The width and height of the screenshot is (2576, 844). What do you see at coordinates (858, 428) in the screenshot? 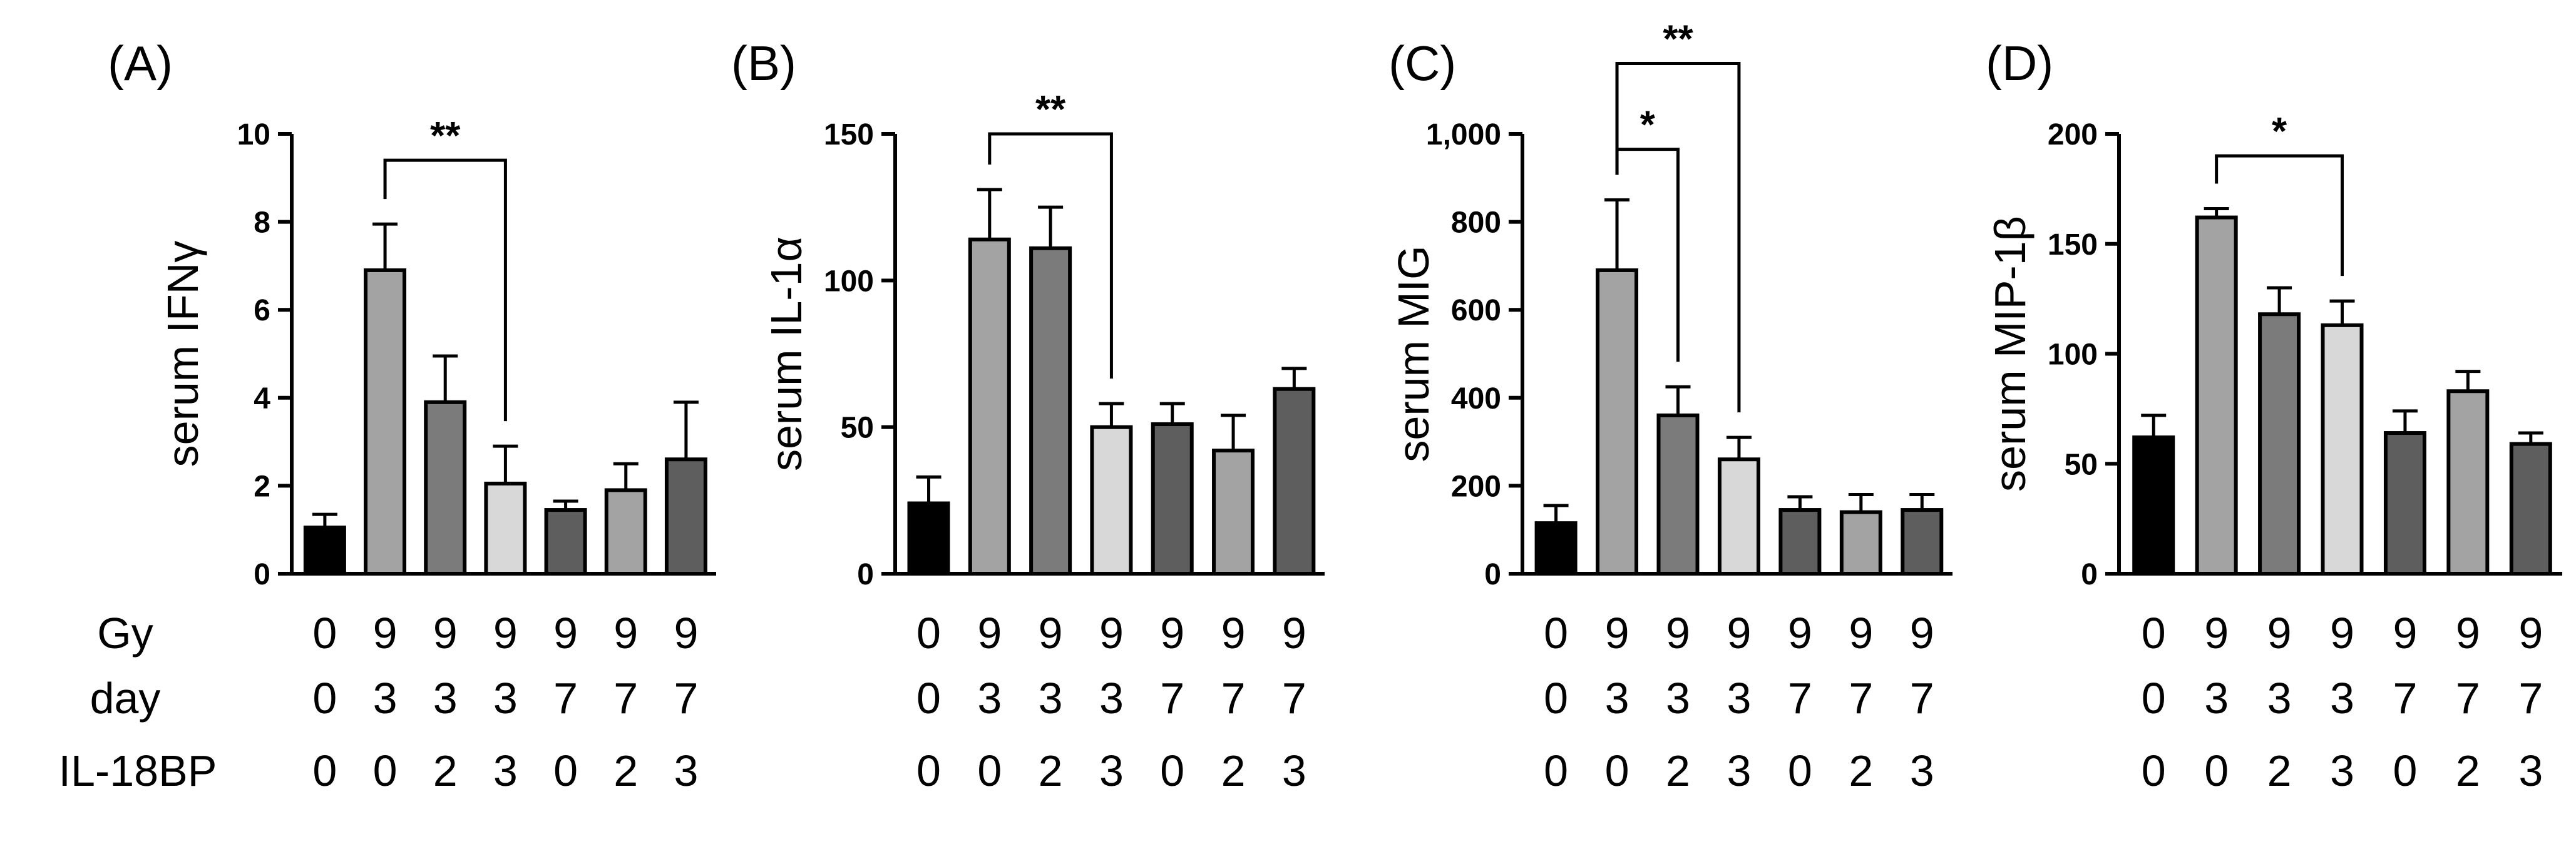
I see `y-tick-label: 50` at bounding box center [858, 428].